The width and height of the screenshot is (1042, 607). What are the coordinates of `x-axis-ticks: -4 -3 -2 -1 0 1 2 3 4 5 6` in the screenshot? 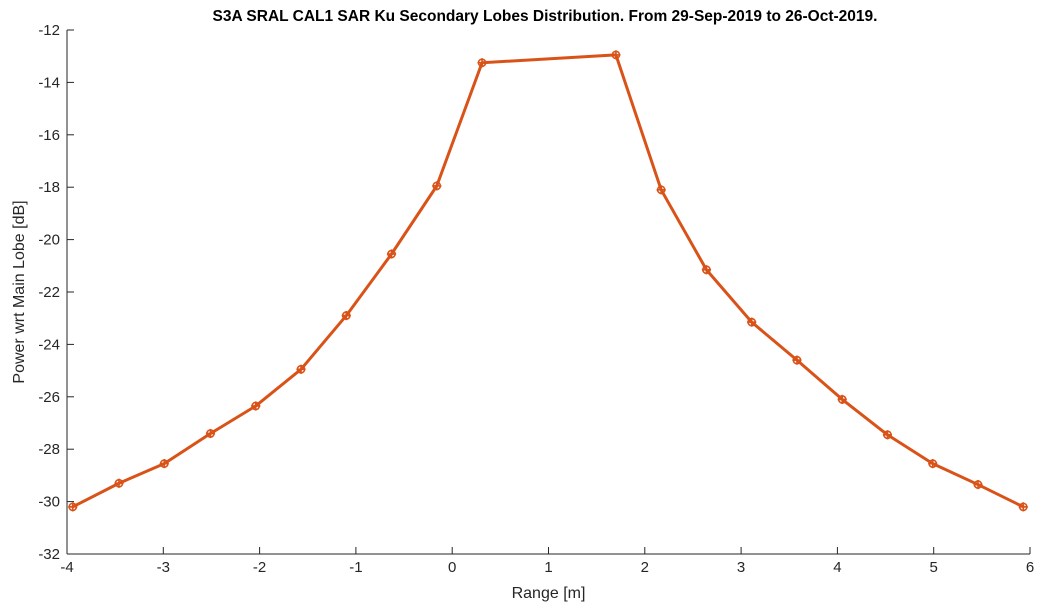 It's located at (547, 561).